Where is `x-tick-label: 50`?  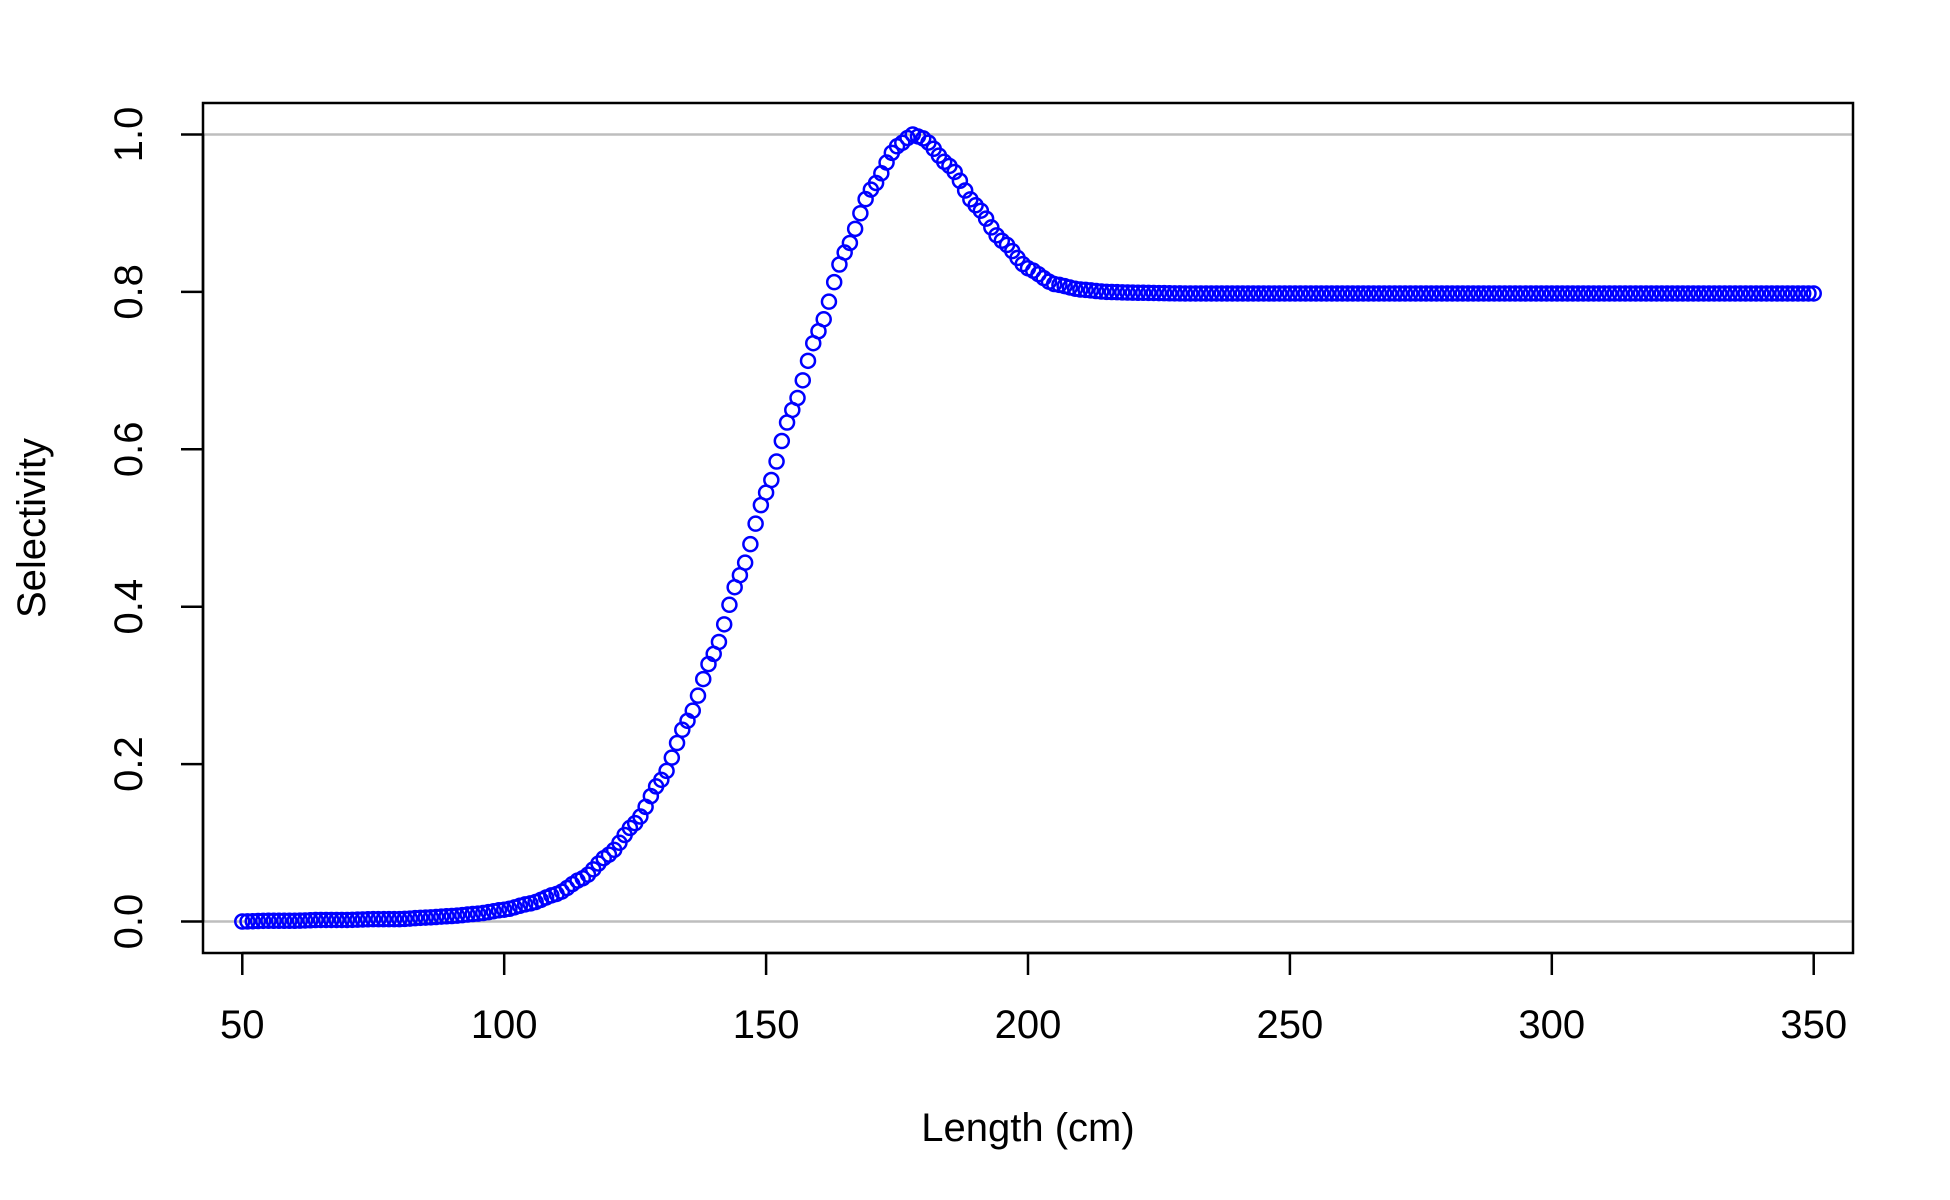 x-tick-label: 50 is located at coordinates (242, 1025).